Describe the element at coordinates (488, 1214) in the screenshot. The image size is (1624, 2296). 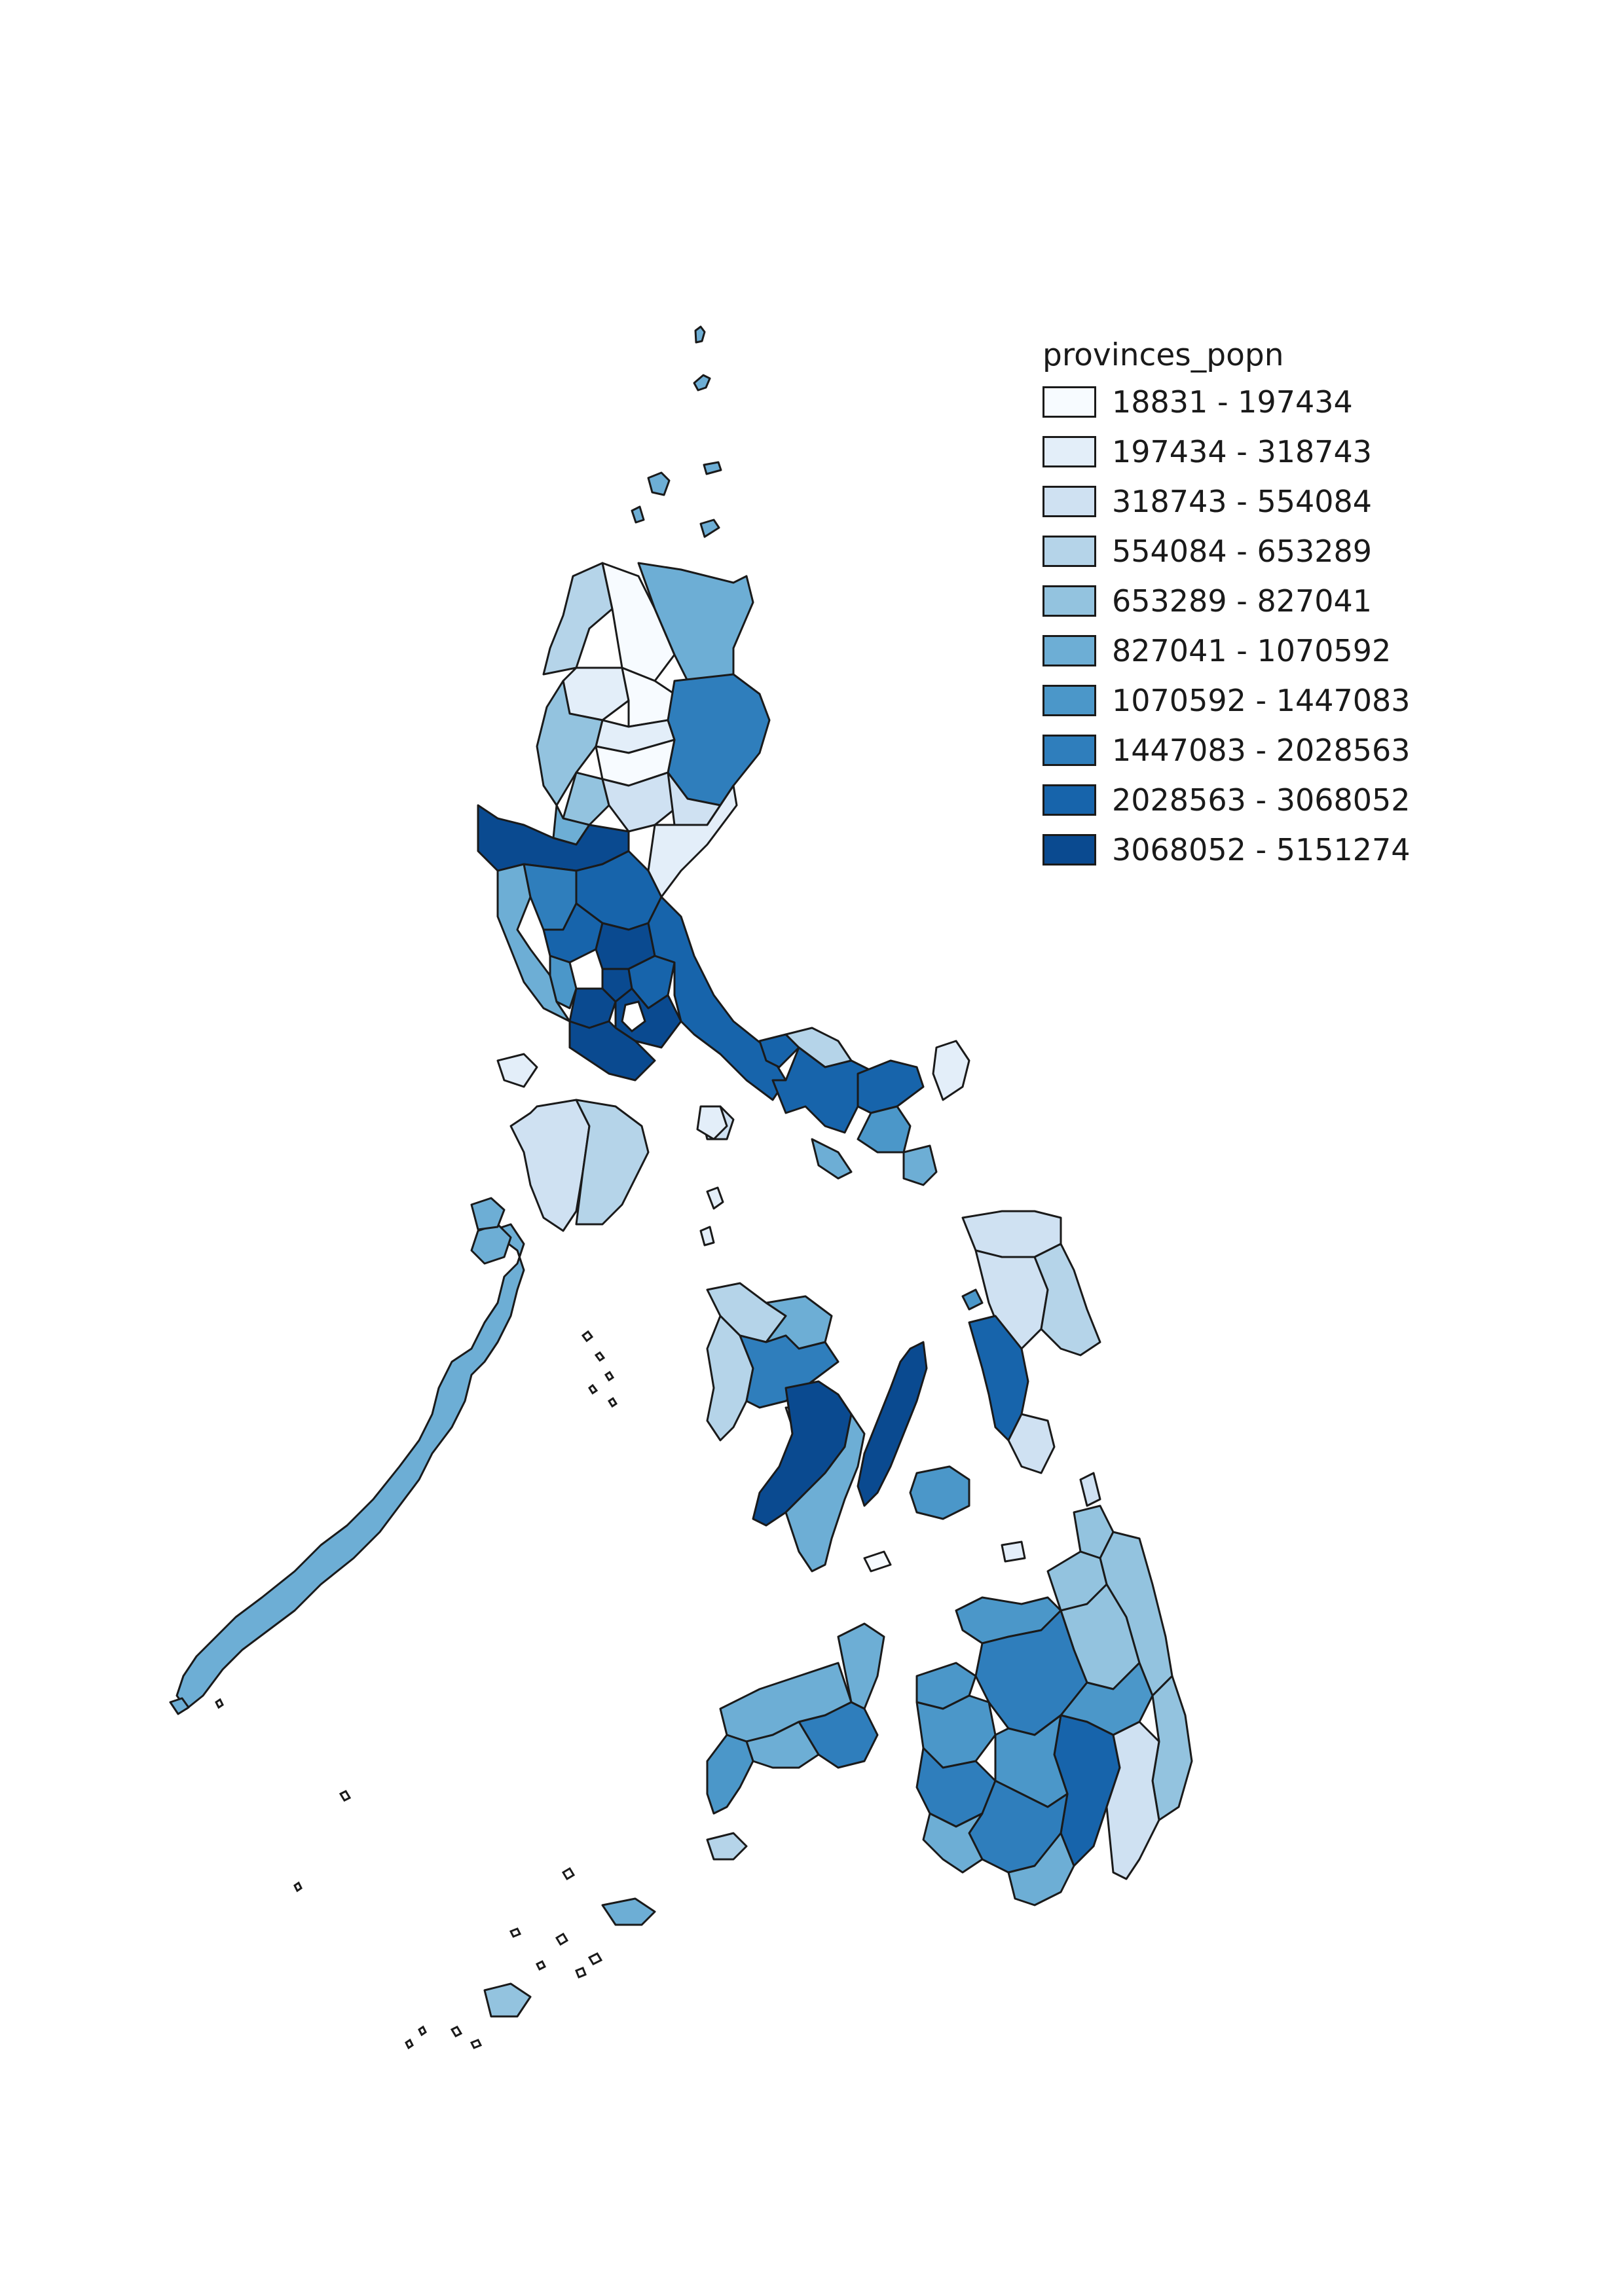
I see `province-busuanga` at that location.